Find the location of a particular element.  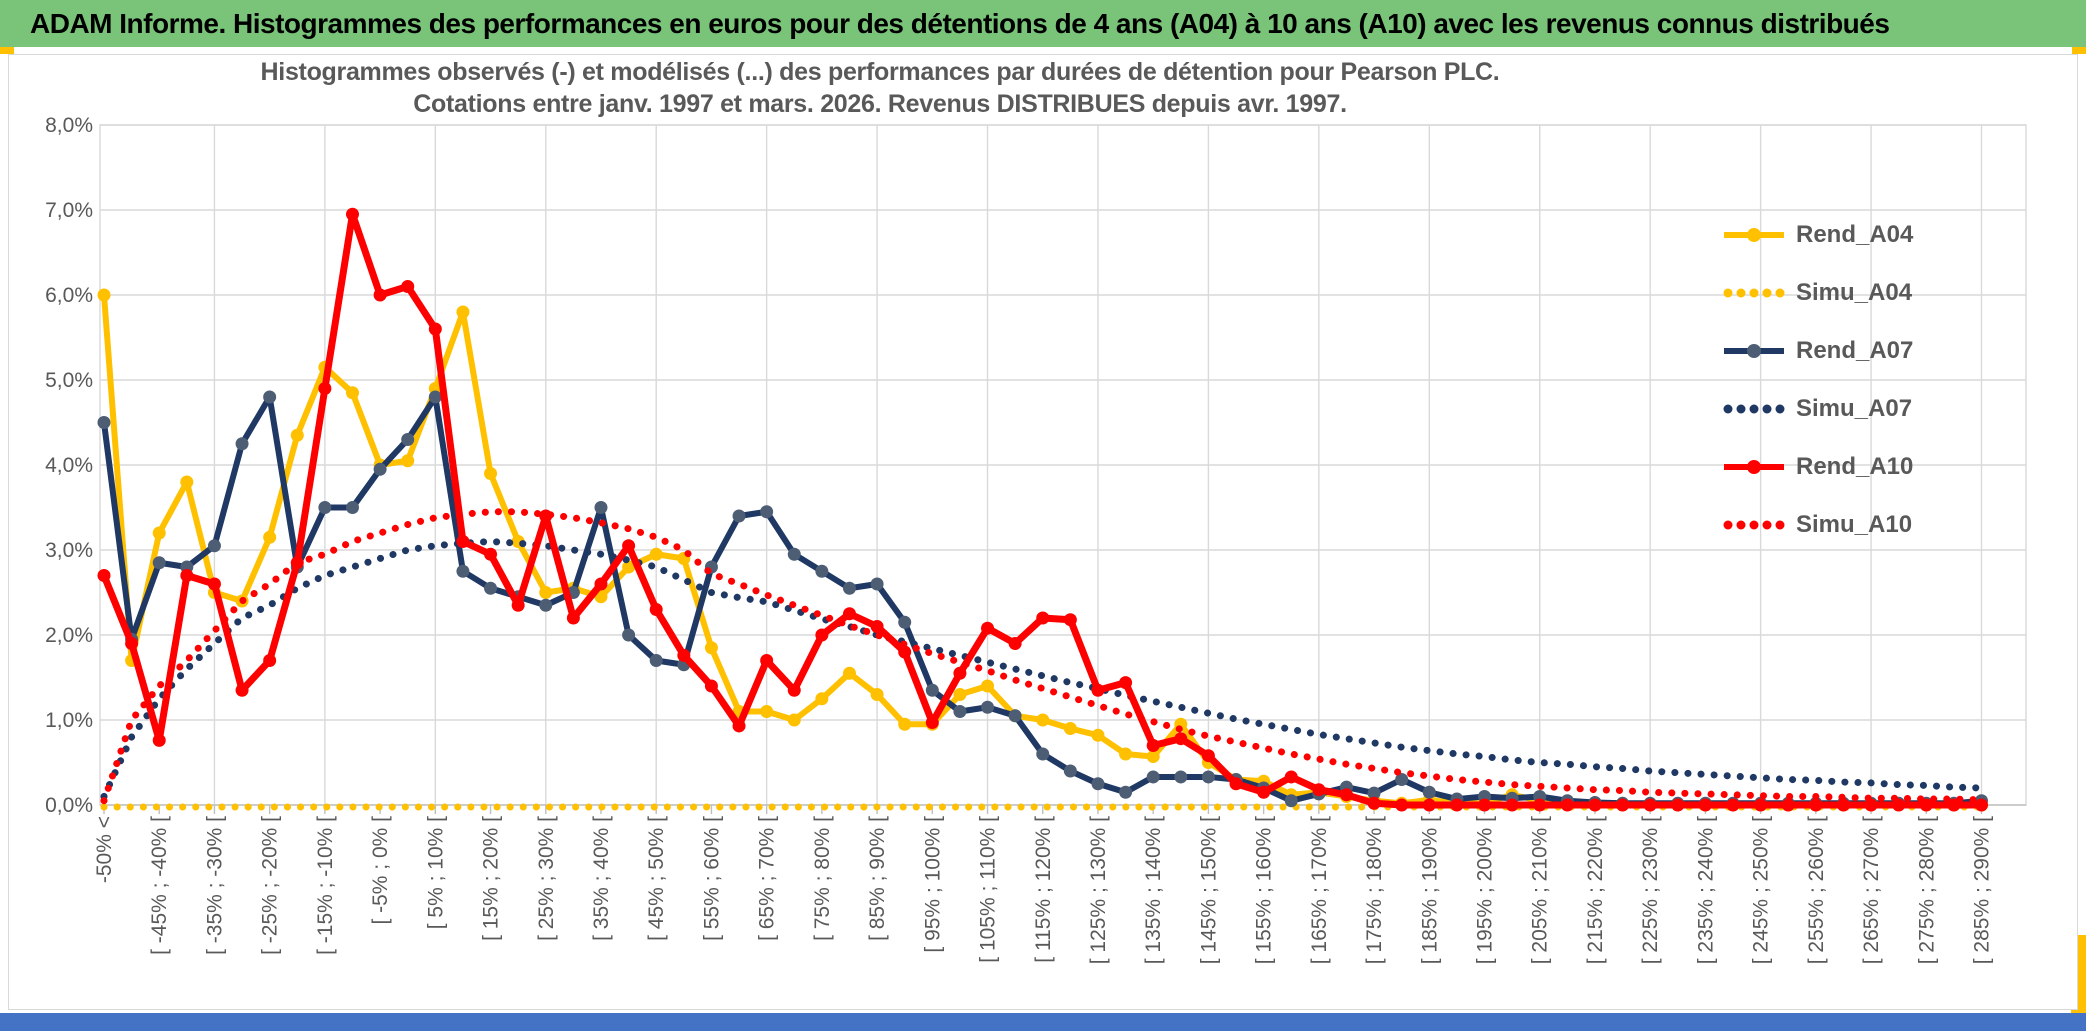

x-tick-label: [ 85% ; 90% [ is located at coordinates (877, 878).